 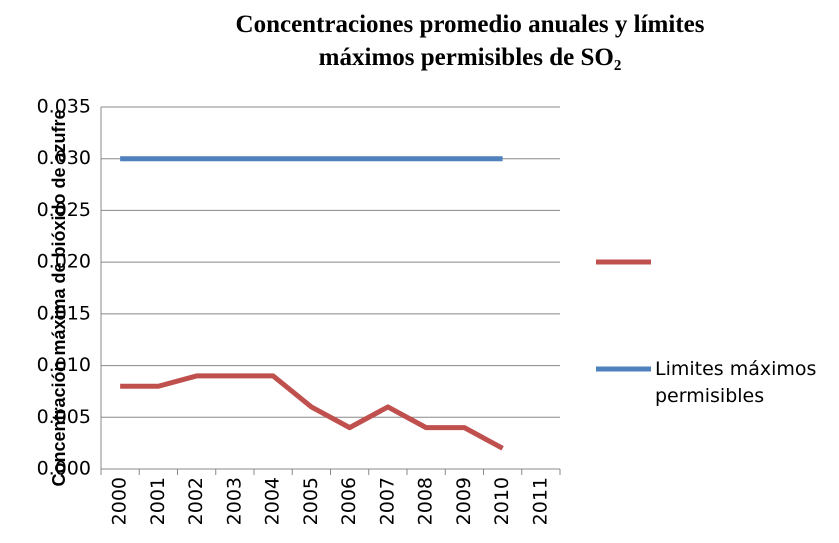 What do you see at coordinates (120, 501) in the screenshot?
I see `x-tick-label: 2000` at bounding box center [120, 501].